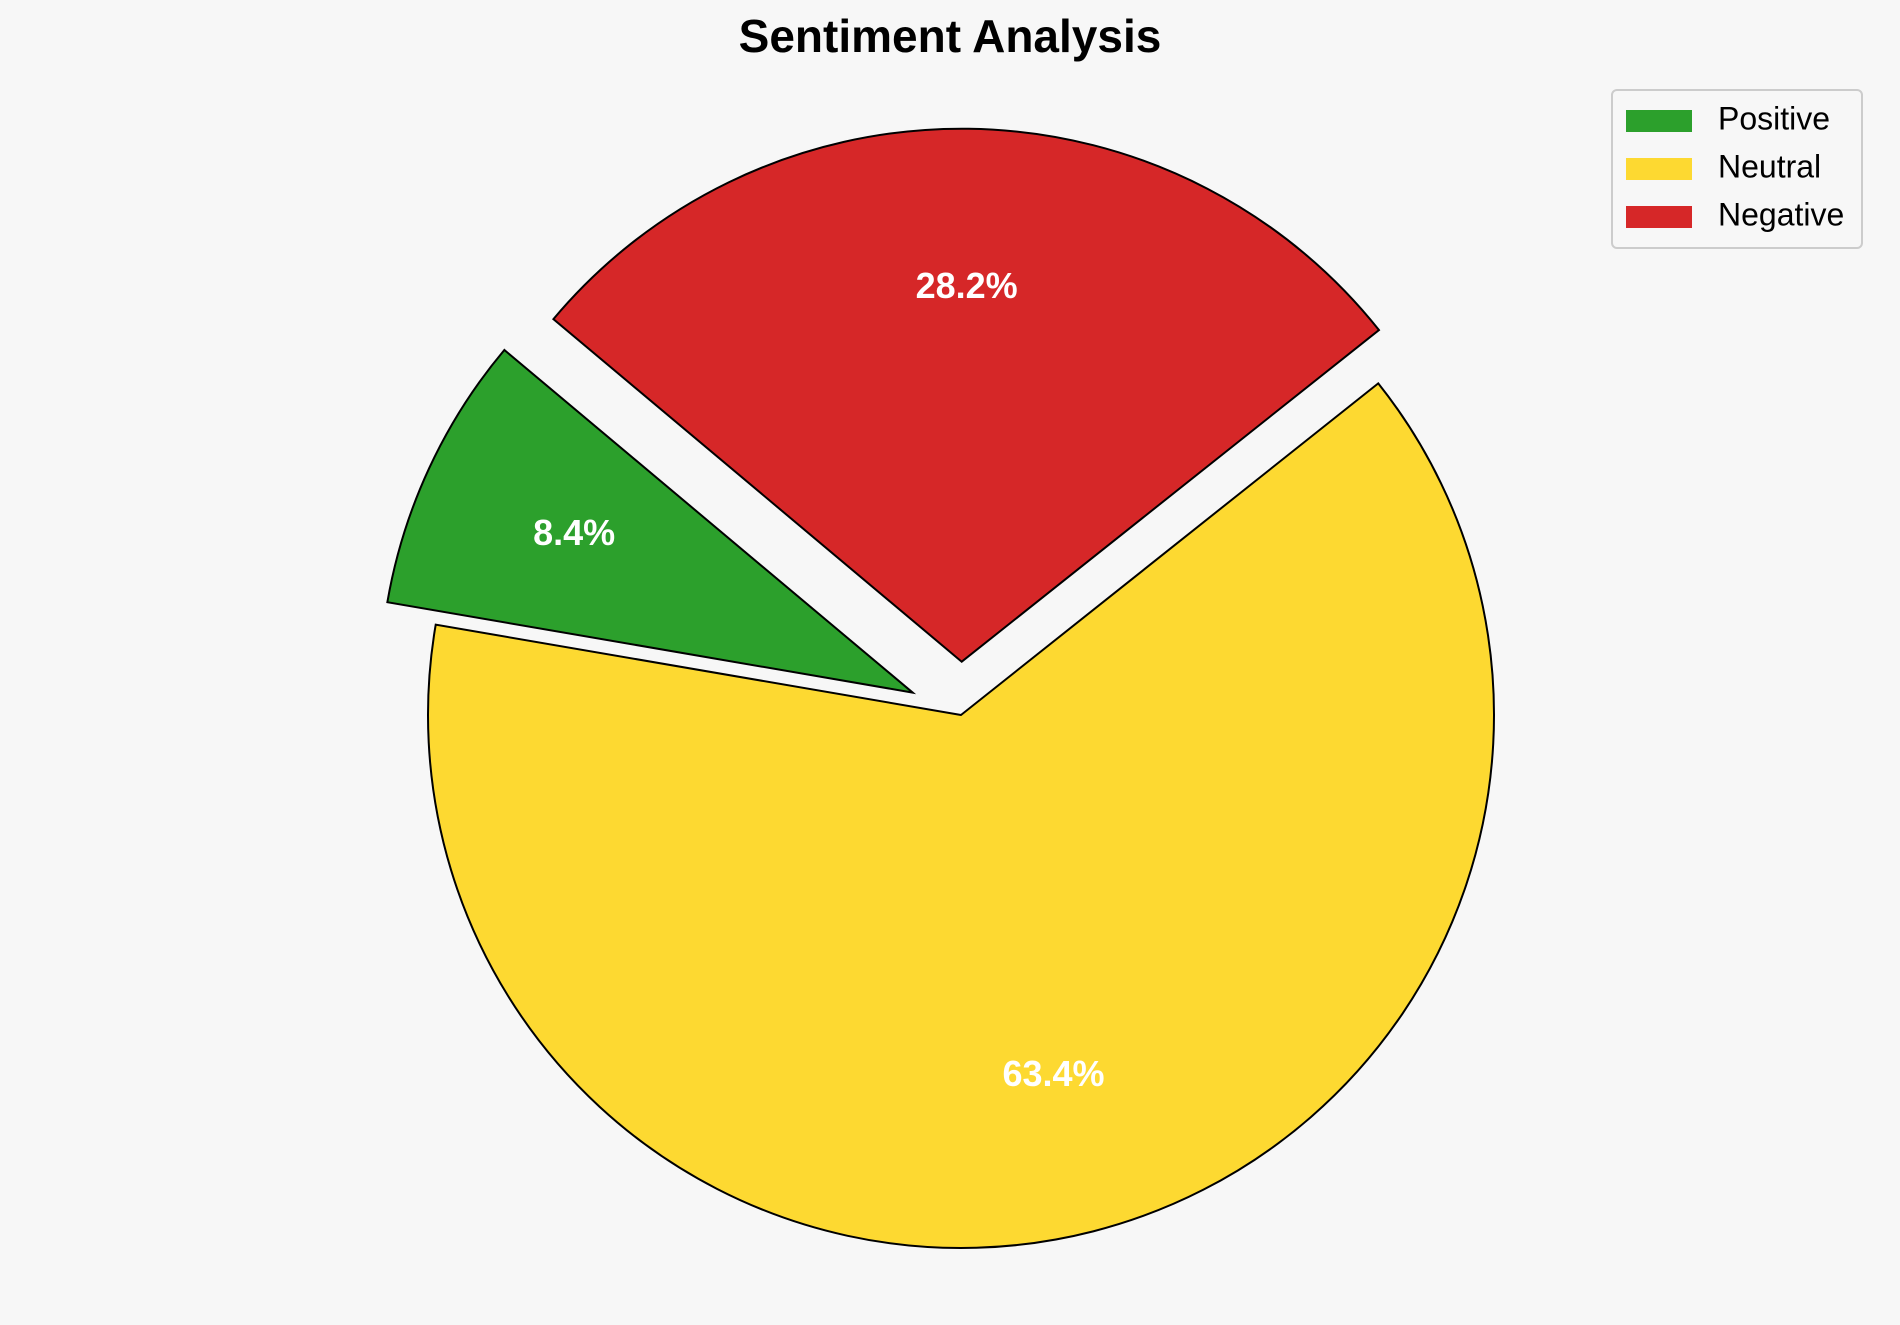 Image resolution: width=1900 pixels, height=1325 pixels. What do you see at coordinates (1053, 1073) in the screenshot?
I see `slice-label: 63.4%` at bounding box center [1053, 1073].